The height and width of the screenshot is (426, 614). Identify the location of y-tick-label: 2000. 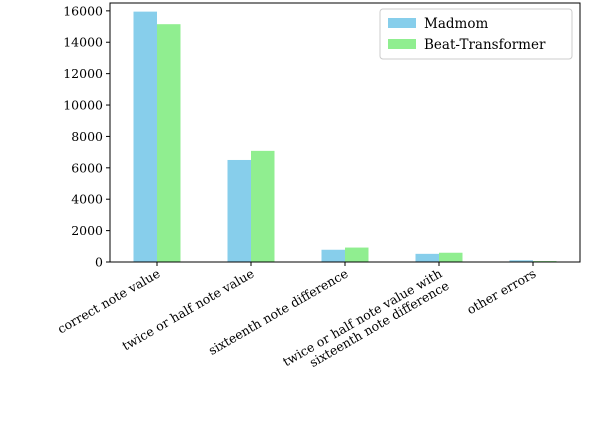
(87, 230).